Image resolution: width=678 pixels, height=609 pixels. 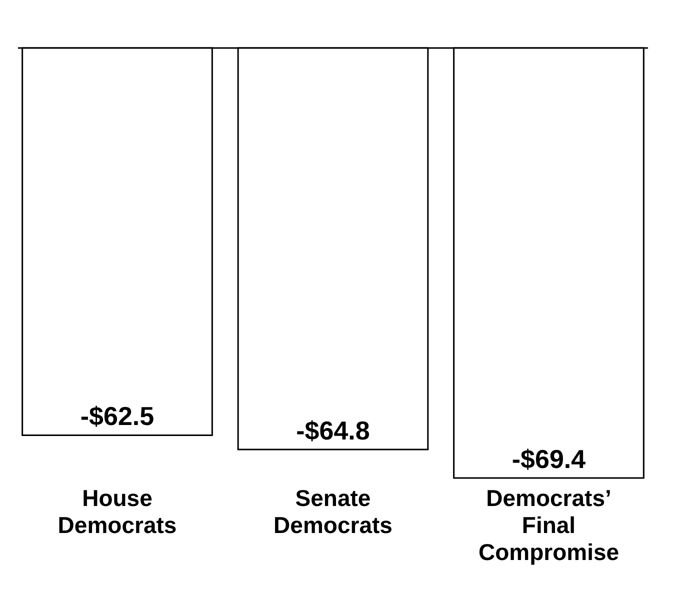 I want to click on x-tick-label: Democrats’ Final Compromise, so click(x=549, y=525).